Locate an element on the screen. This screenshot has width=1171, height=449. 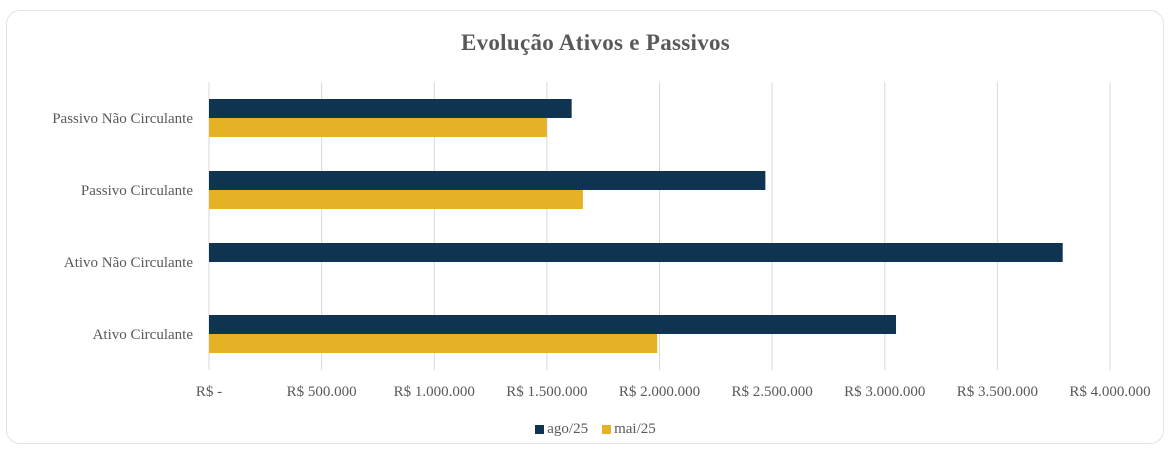
x-tick-label: R$ - is located at coordinates (209, 392).